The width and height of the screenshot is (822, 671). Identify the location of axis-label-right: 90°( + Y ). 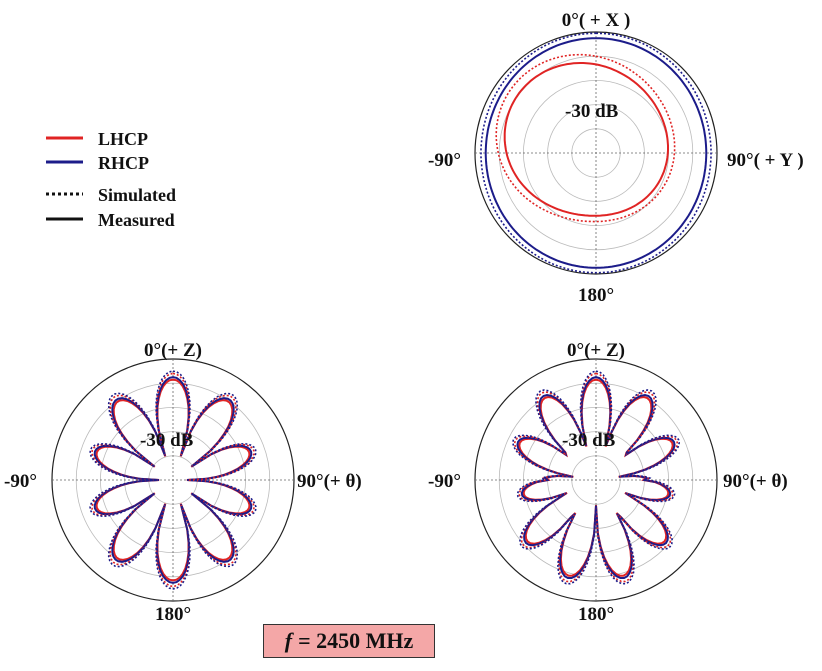
(765, 160).